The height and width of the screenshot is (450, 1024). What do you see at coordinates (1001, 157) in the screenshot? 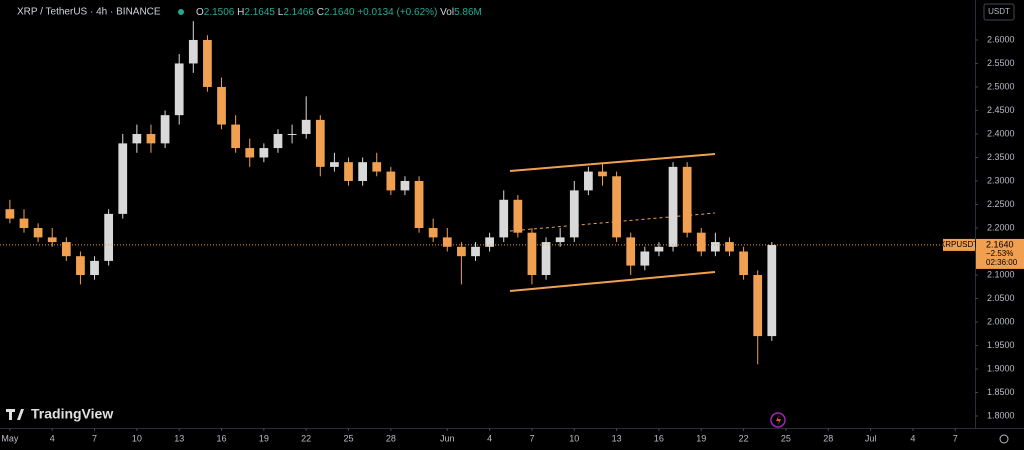
I see `y-tick-label: 2.3500` at bounding box center [1001, 157].